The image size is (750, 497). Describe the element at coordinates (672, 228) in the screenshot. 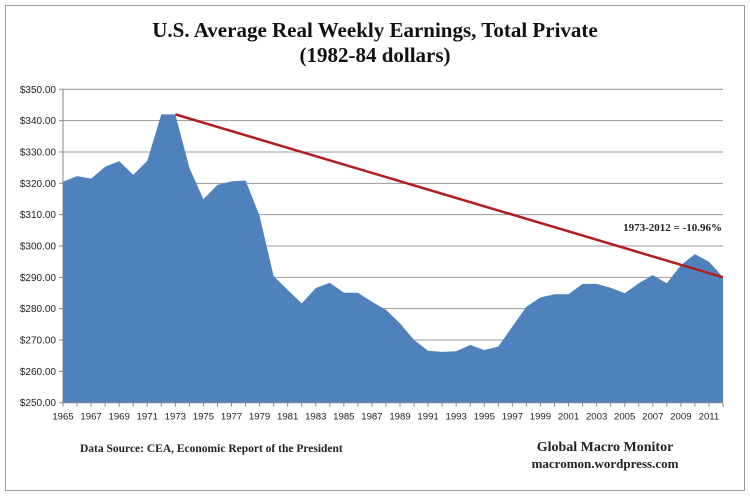

I see `trend-annotation: 1973-2012 = -10.96%` at that location.